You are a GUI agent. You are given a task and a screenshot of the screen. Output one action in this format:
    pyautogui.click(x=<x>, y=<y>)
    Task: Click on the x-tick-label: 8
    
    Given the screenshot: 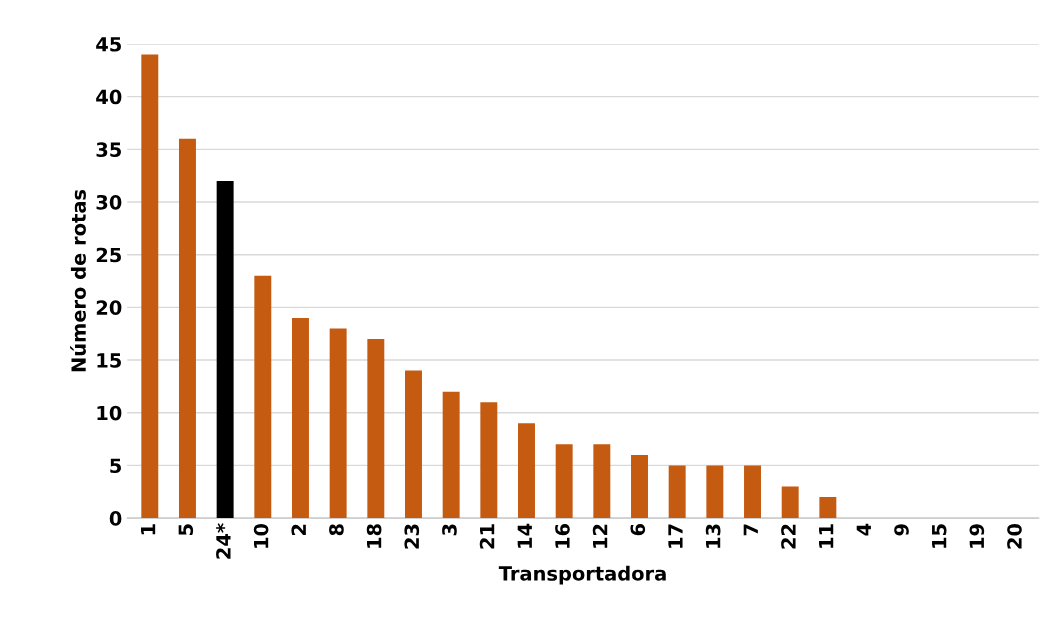 What is the action you would take?
    pyautogui.click(x=336, y=530)
    